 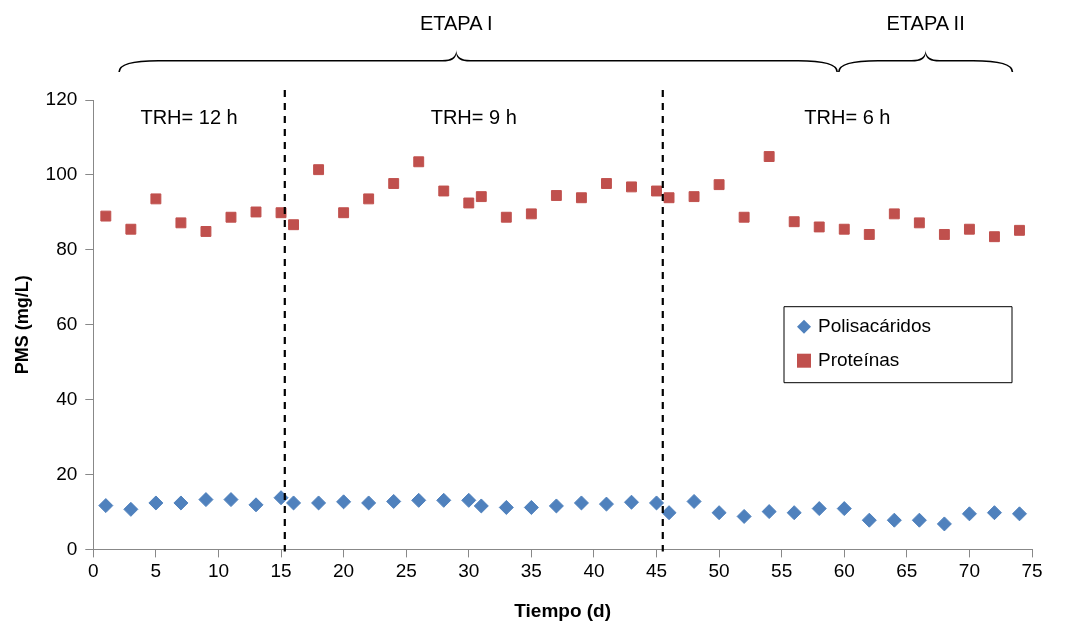 What do you see at coordinates (67, 473) in the screenshot?
I see `y-tick-label: 20` at bounding box center [67, 473].